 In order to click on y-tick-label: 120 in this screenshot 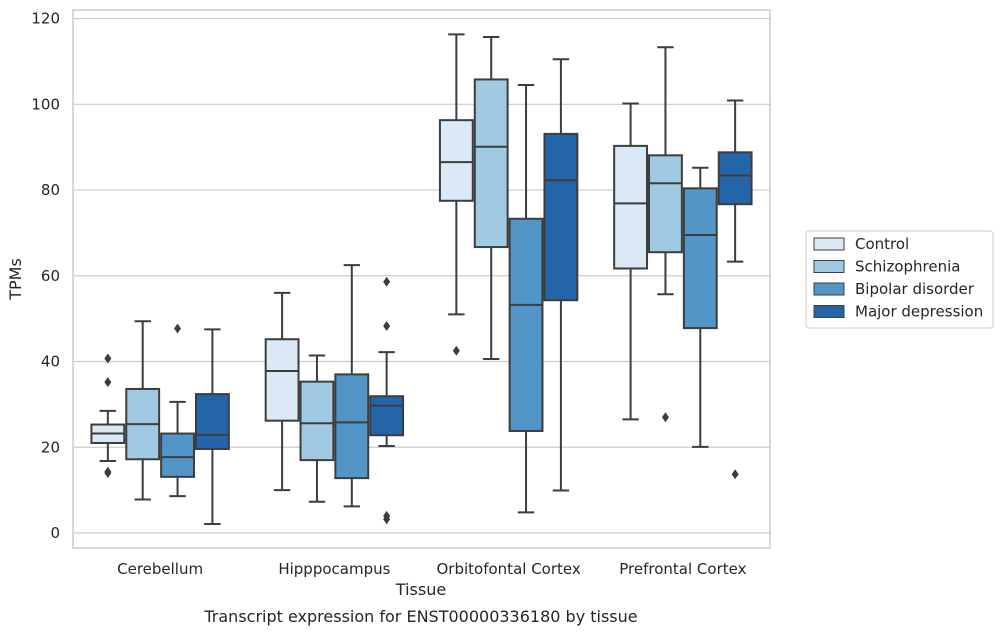, I will do `click(45, 19)`.